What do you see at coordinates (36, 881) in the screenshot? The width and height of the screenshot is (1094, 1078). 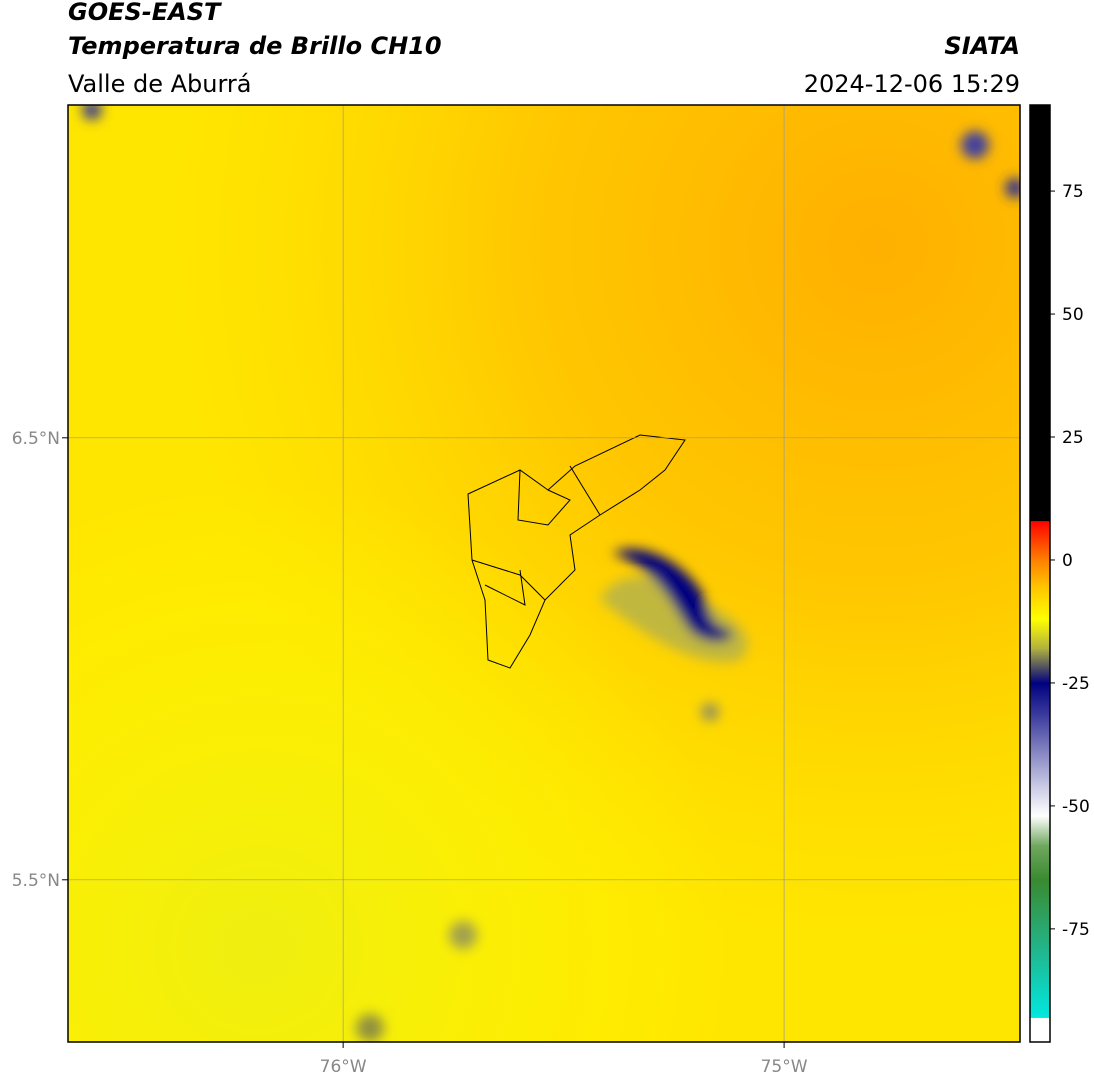 I see `y-tick-label: 5.5°N` at bounding box center [36, 881].